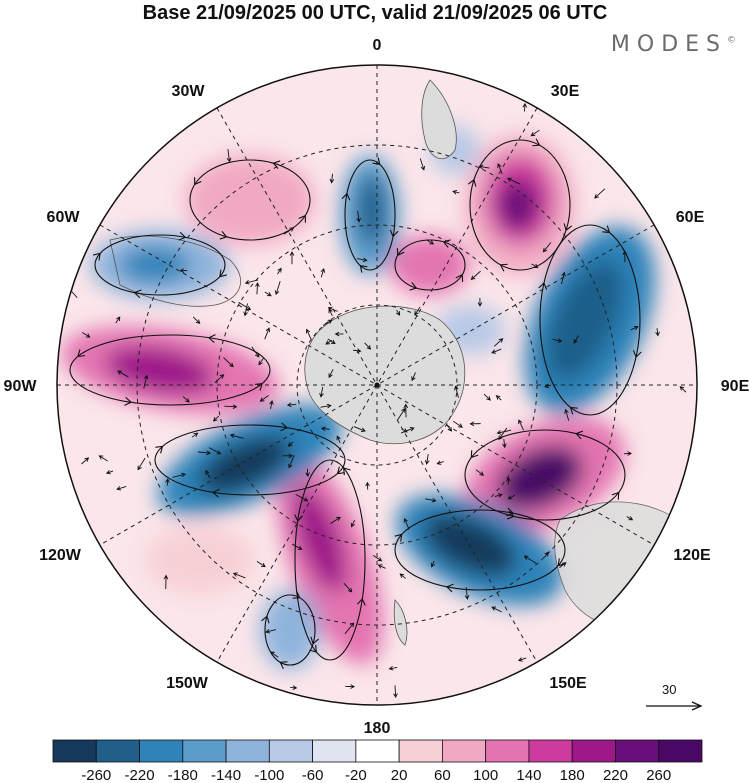  What do you see at coordinates (430, 265) in the screenshot?
I see `positive-anomaly` at bounding box center [430, 265].